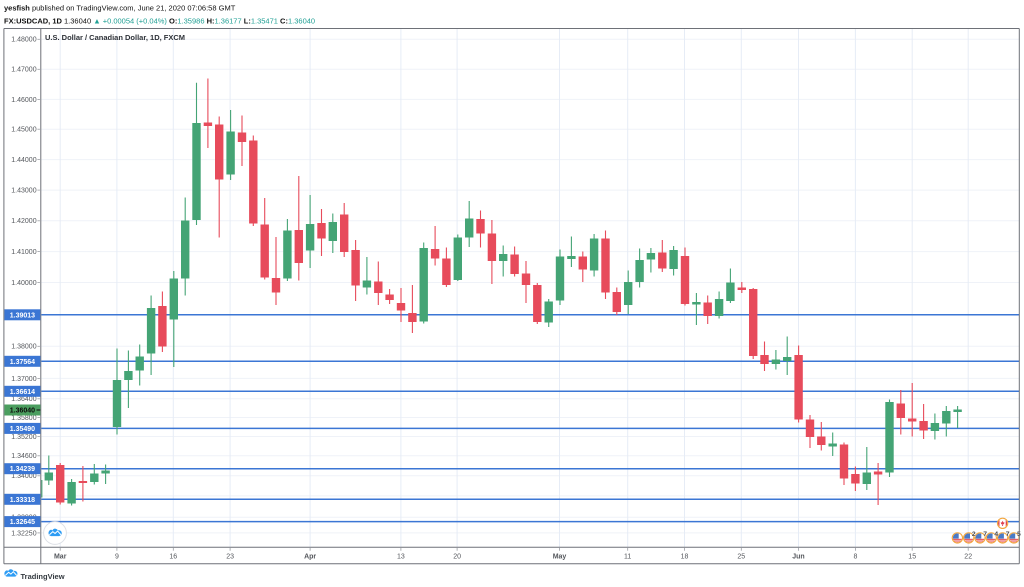 The image size is (1024, 587). What do you see at coordinates (22, 411) in the screenshot?
I see `svg-text: 1.36040` at bounding box center [22, 411].